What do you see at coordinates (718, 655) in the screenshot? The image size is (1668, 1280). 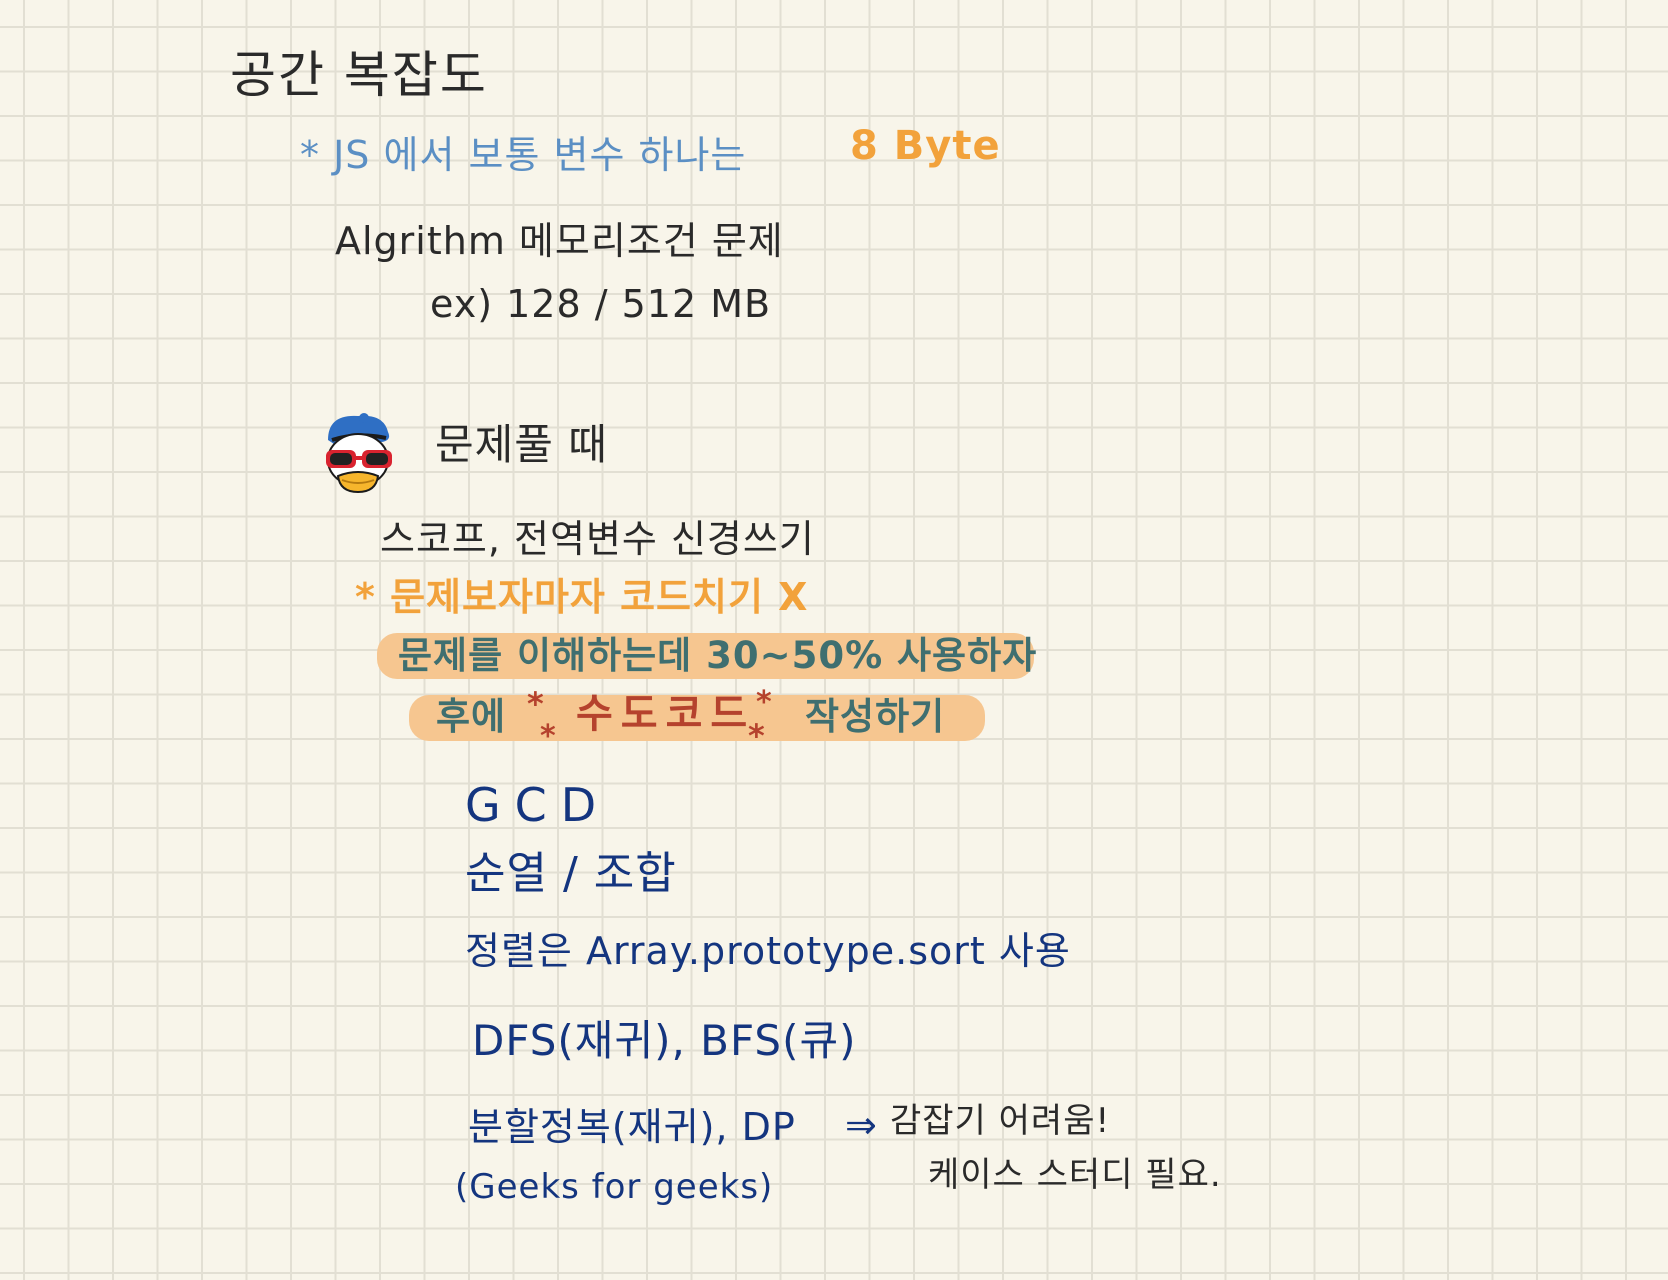 I see `highlight-understand-text: 문제를 이해하는데 30~50% 사용하자` at bounding box center [718, 655].